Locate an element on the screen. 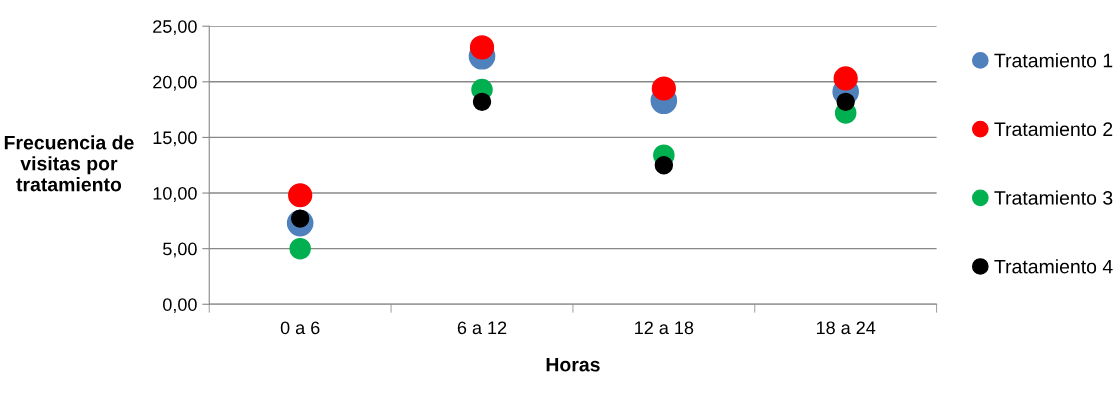  legend-label: Tratamiento 3 is located at coordinates (1053, 197).